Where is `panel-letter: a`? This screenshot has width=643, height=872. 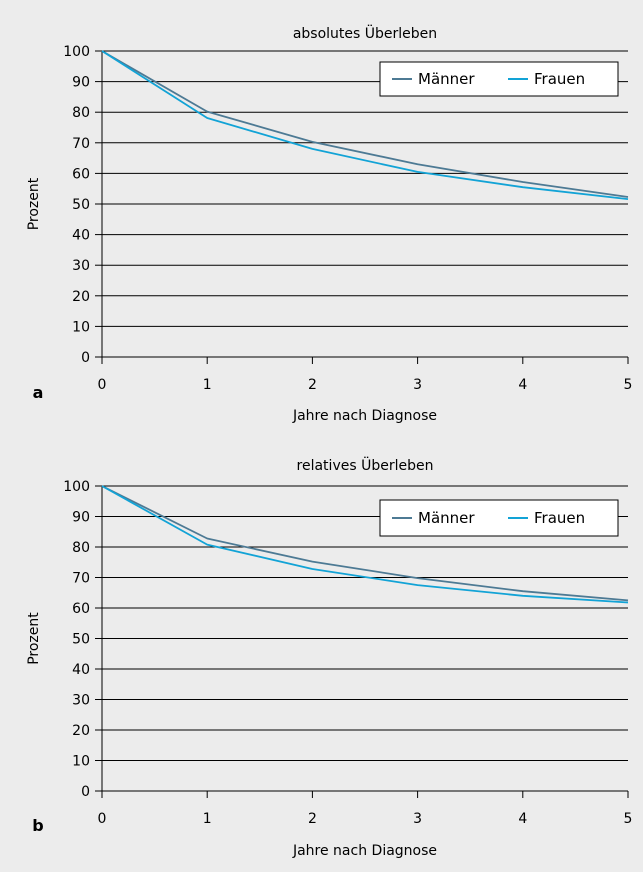 panel-letter: a is located at coordinates (38, 392).